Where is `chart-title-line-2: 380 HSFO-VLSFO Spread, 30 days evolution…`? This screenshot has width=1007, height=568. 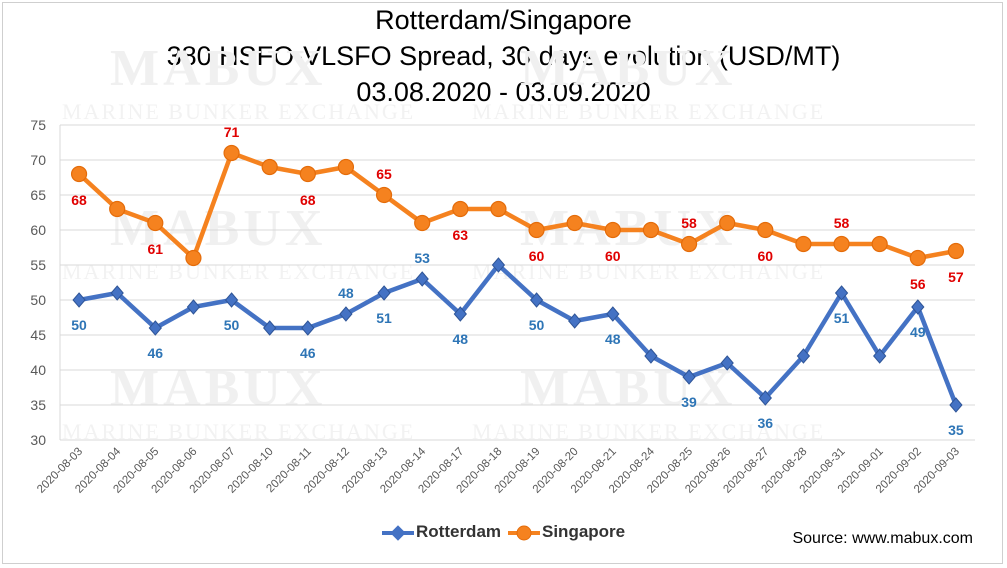
chart-title-line-2: 380 HSFO-VLSFO Spread, 30 days evolution… is located at coordinates (503, 56).